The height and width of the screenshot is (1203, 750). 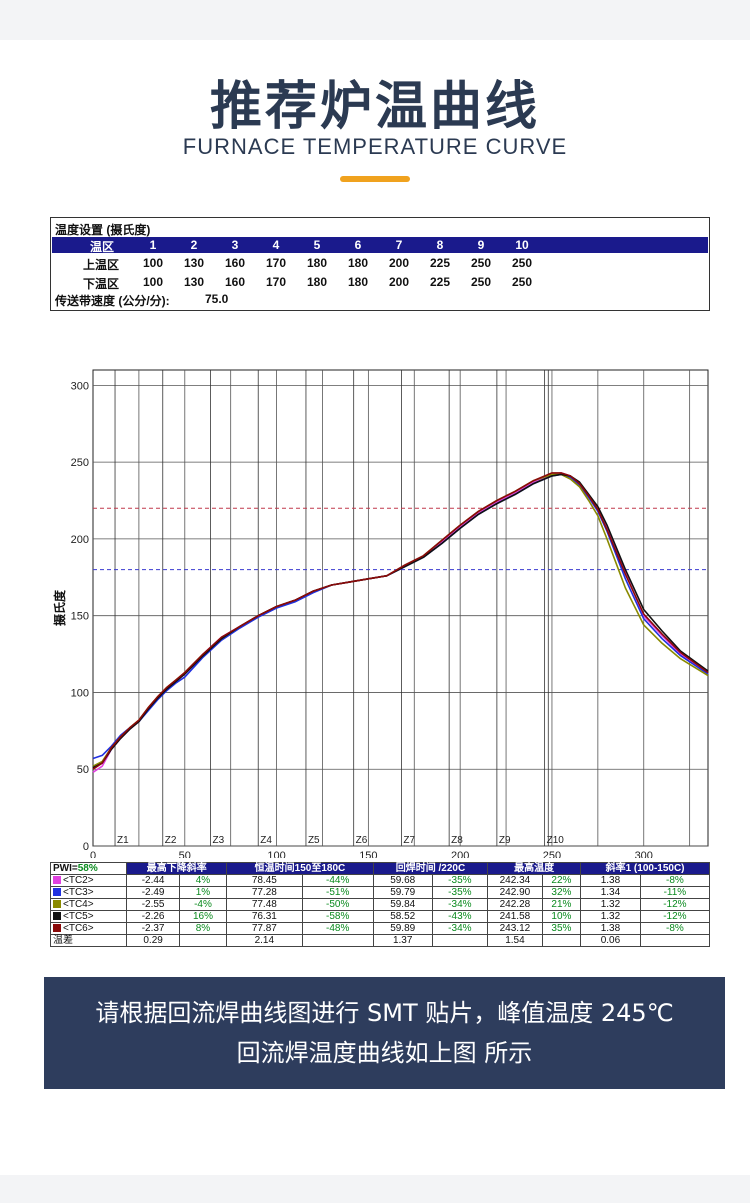 I want to click on pwi-value: 58%, so click(x=87, y=868).